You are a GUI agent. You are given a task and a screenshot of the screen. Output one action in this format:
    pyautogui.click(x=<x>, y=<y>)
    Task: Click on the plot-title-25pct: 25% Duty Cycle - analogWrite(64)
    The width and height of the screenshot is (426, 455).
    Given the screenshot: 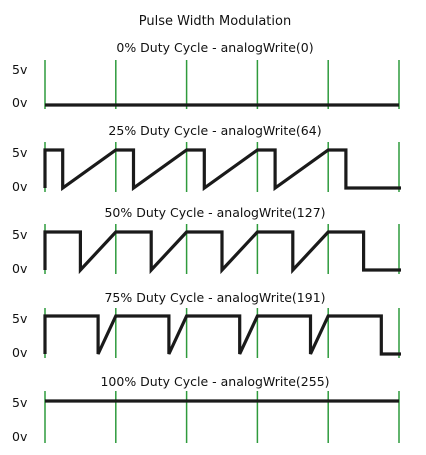 What is the action you would take?
    pyautogui.click(x=214, y=130)
    